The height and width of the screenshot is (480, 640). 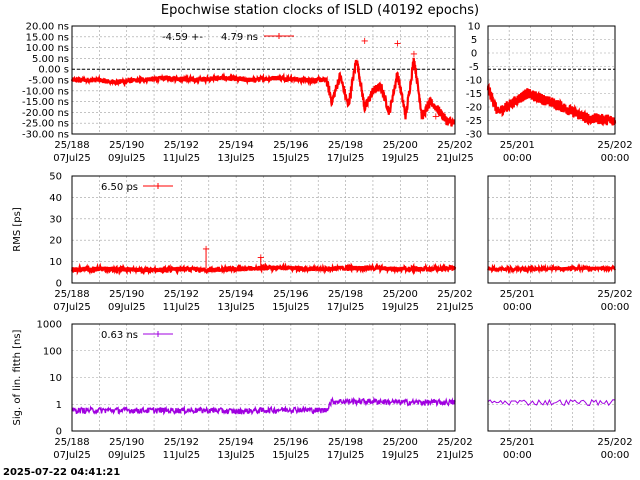 What do you see at coordinates (181, 442) in the screenshot?
I see `sig-xtick-label: 25/192` at bounding box center [181, 442].